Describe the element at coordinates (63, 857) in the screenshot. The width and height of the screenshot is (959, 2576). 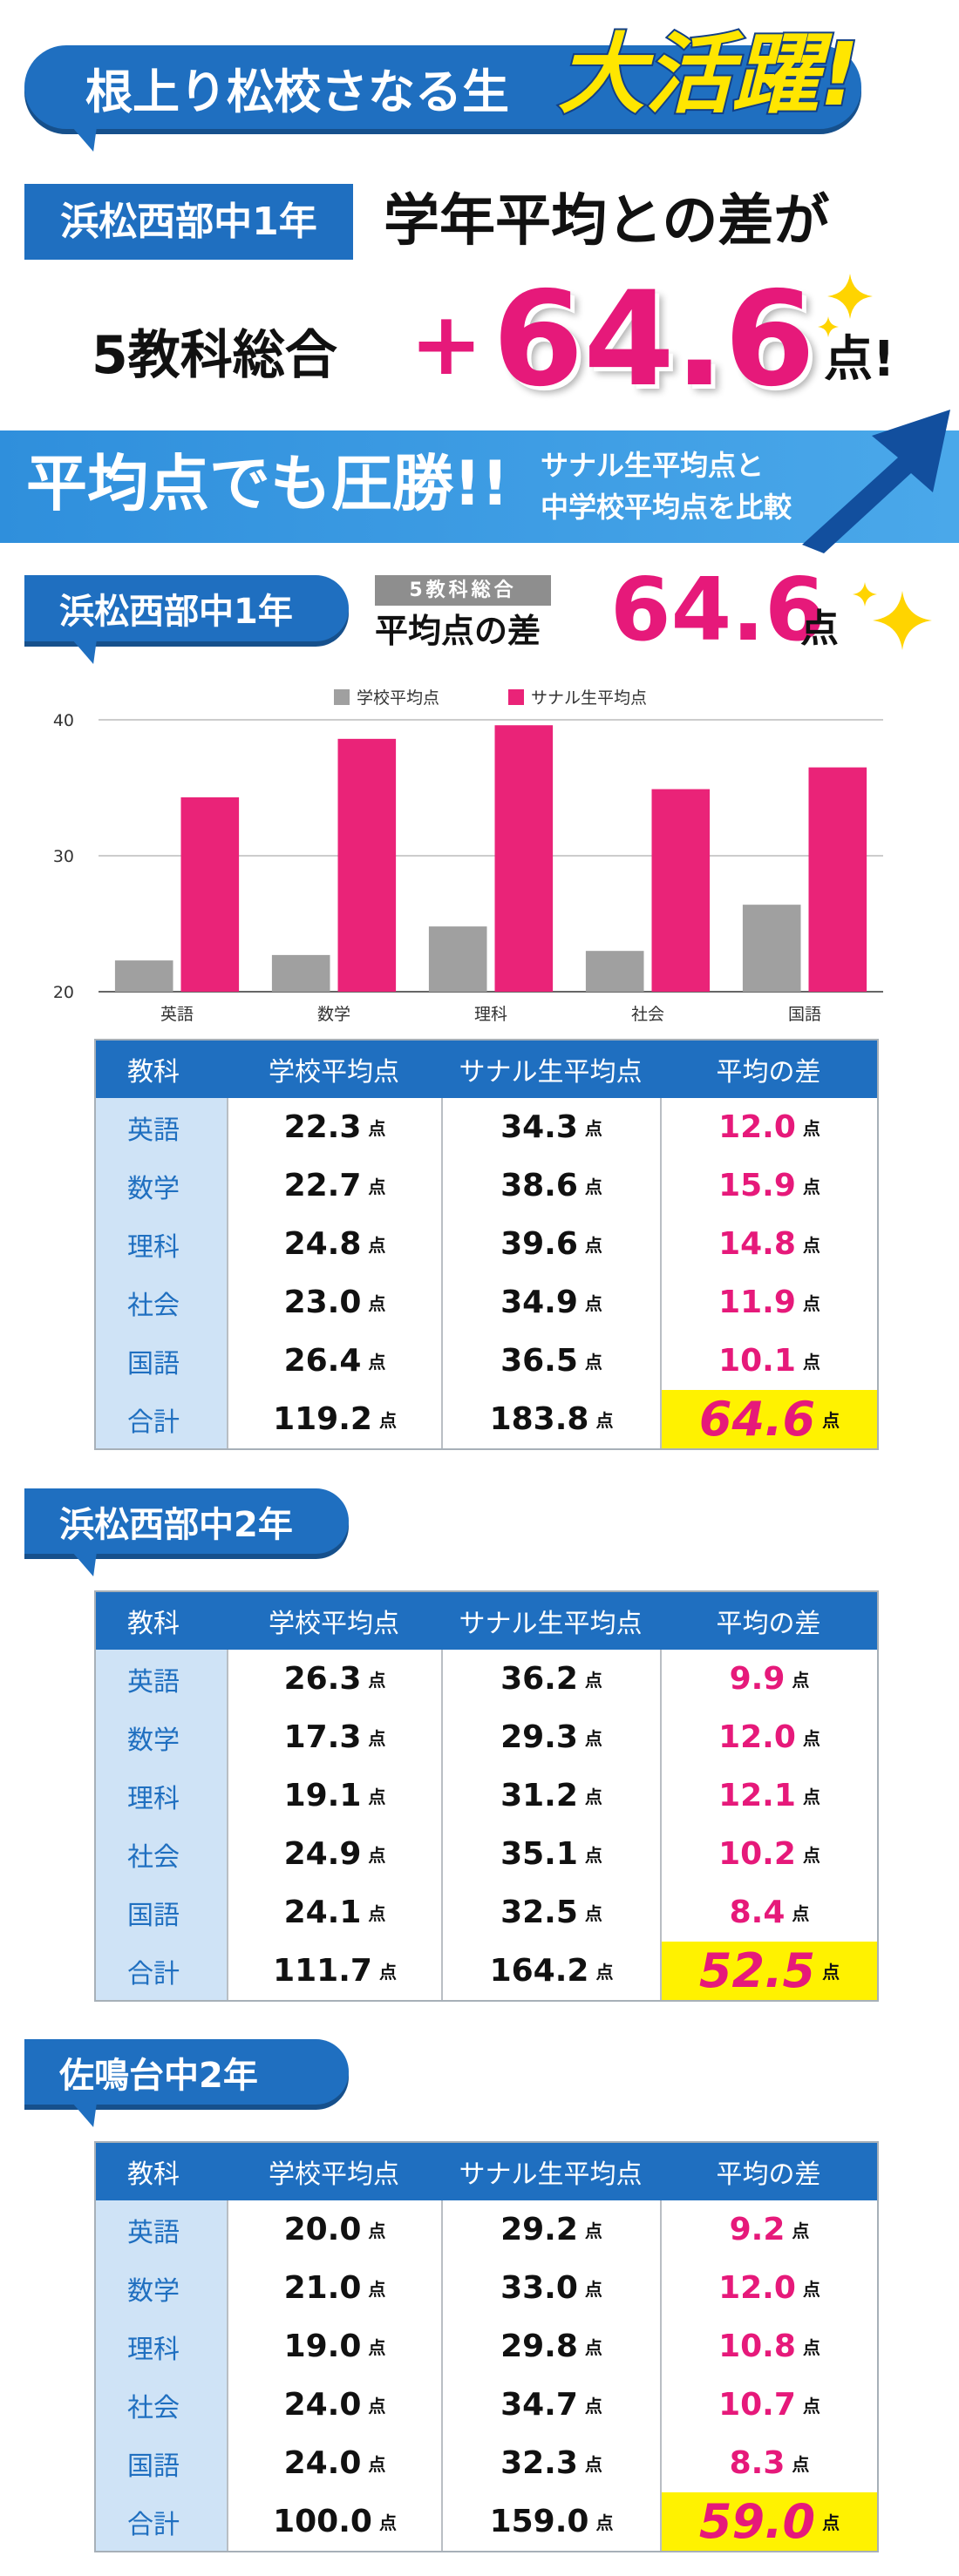
I see `y-tick-label: 30` at that location.